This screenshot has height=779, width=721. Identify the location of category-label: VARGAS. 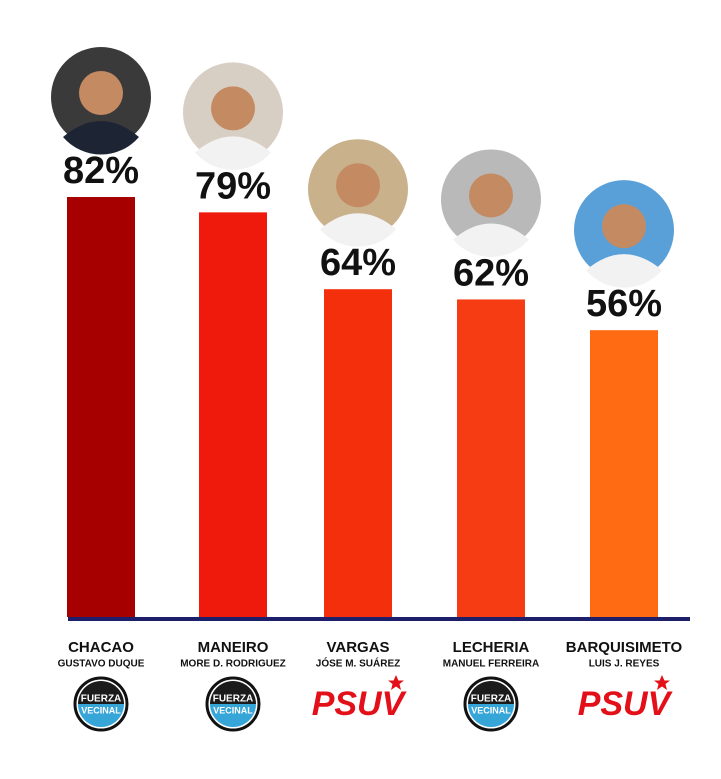
(357, 647).